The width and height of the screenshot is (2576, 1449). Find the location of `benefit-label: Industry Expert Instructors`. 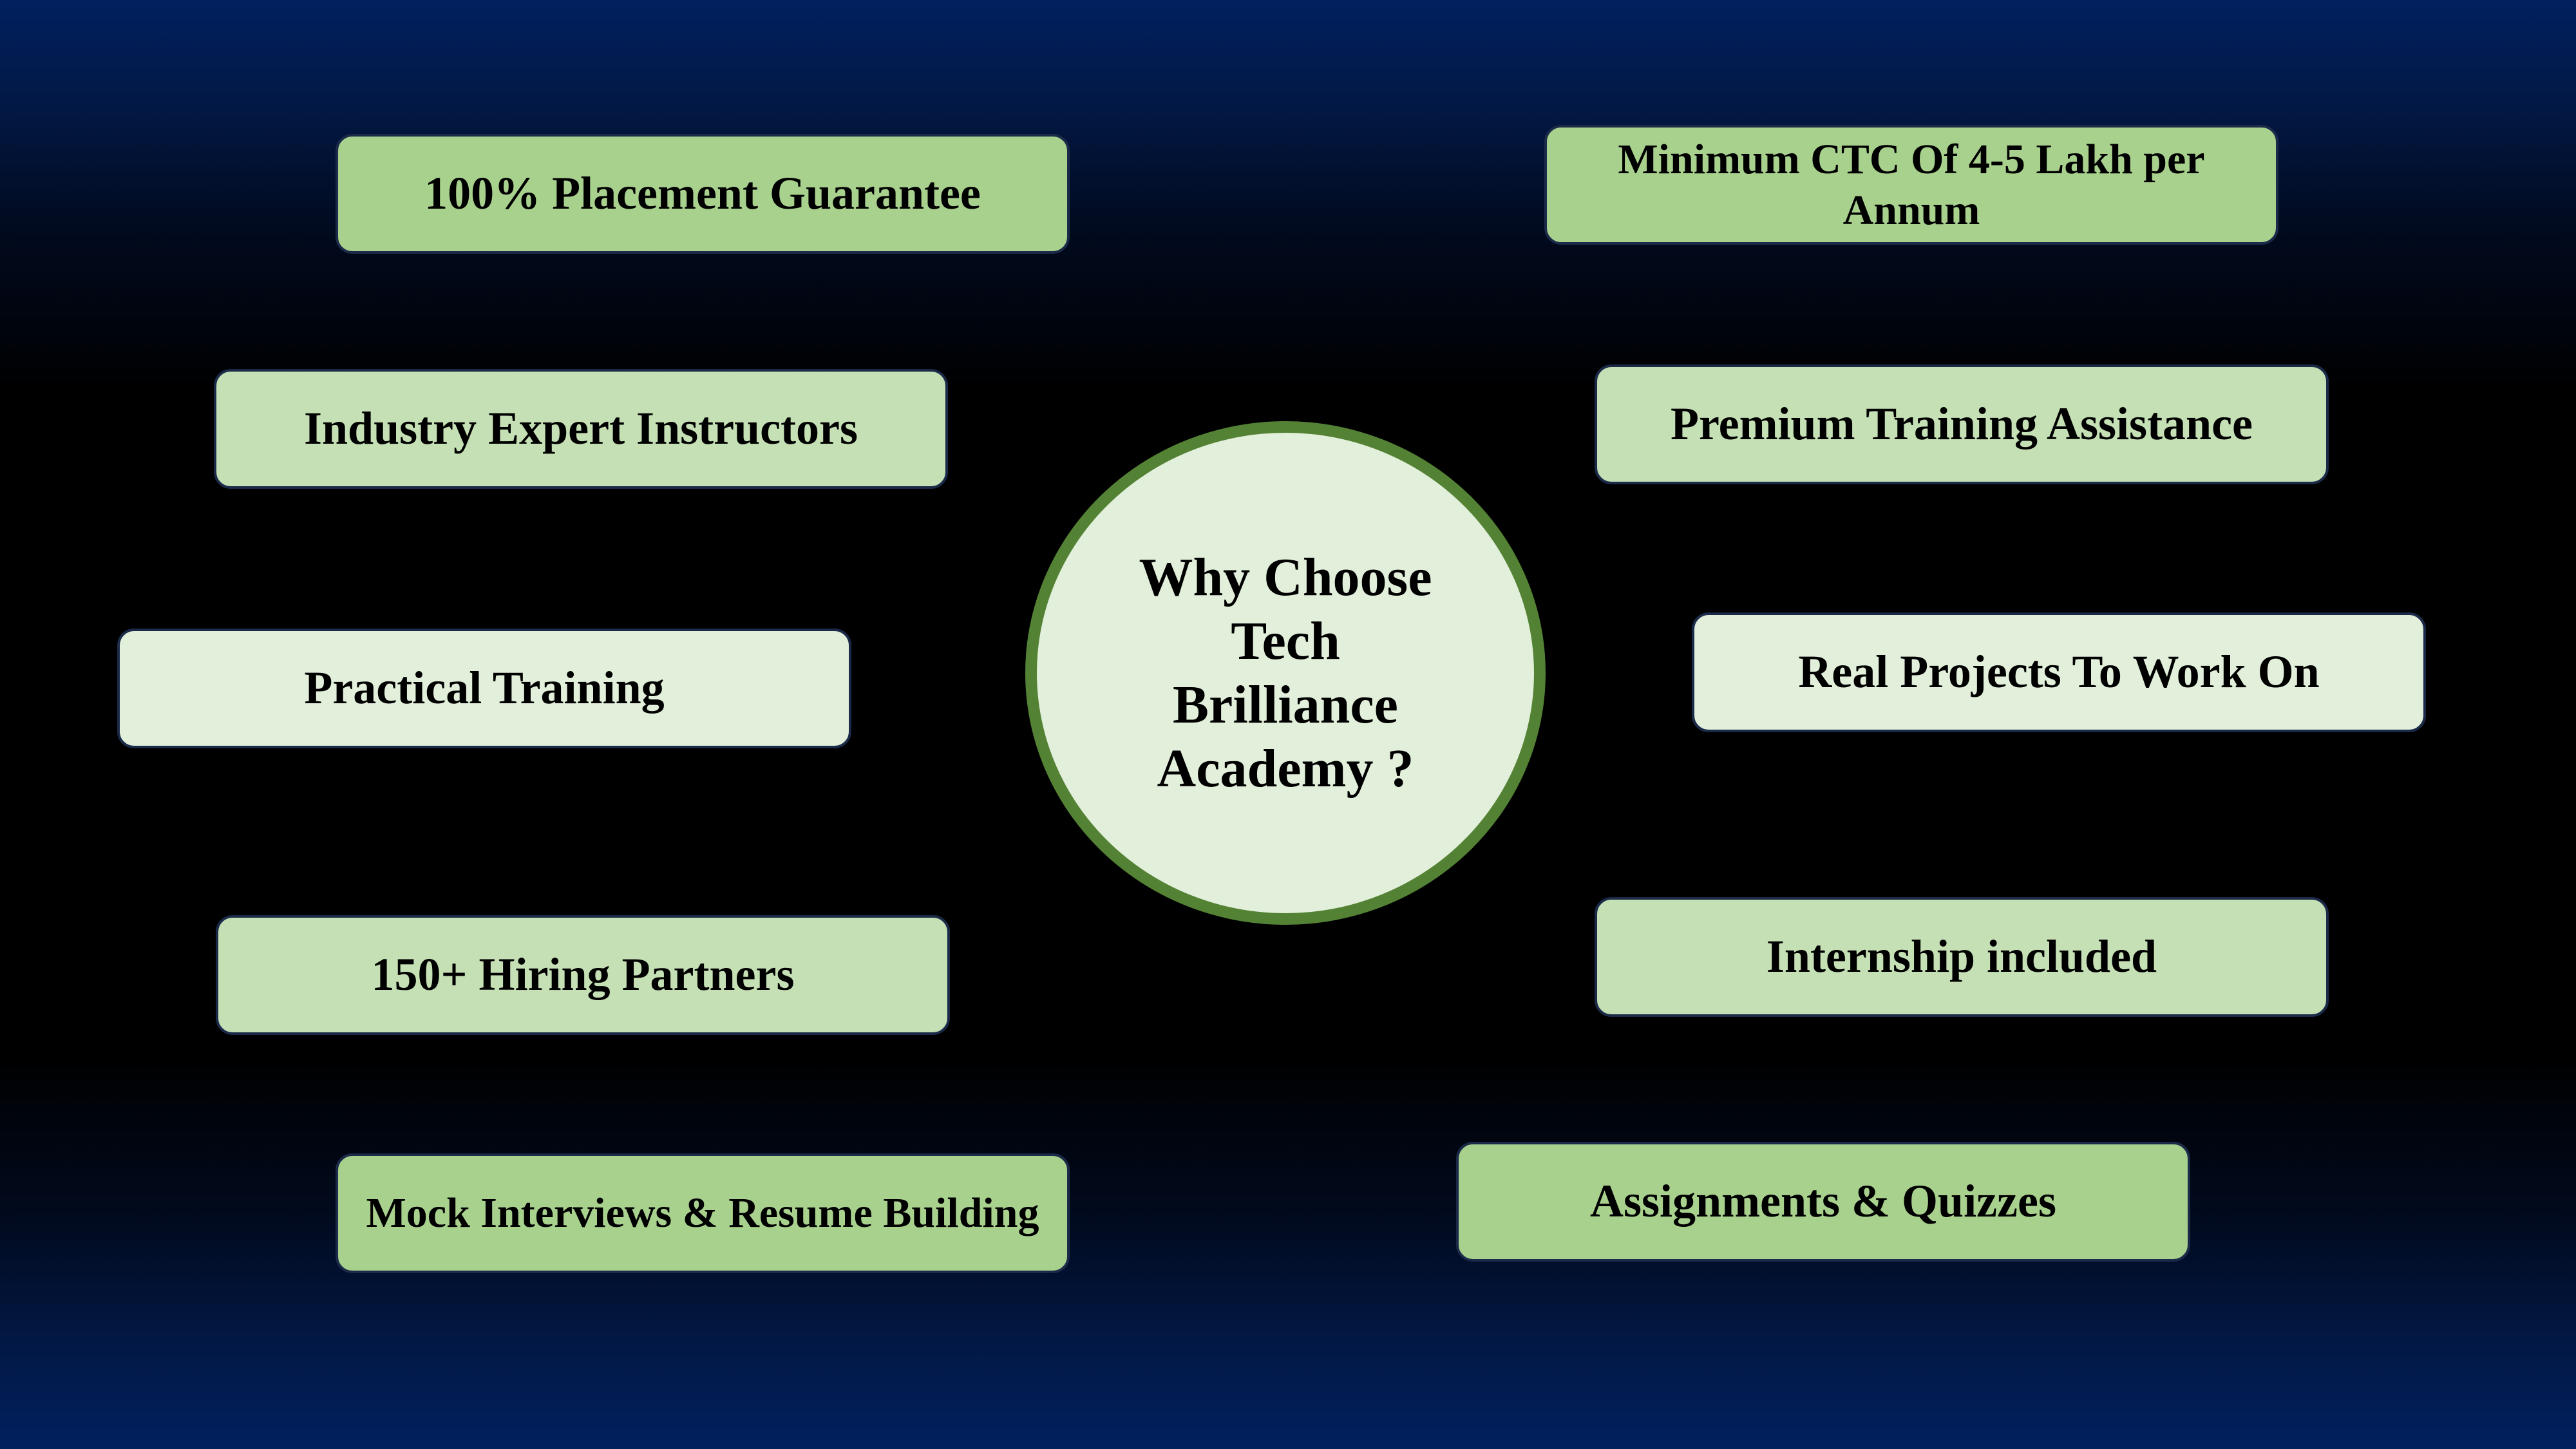

benefit-label: Industry Expert Instructors is located at coordinates (580, 429).